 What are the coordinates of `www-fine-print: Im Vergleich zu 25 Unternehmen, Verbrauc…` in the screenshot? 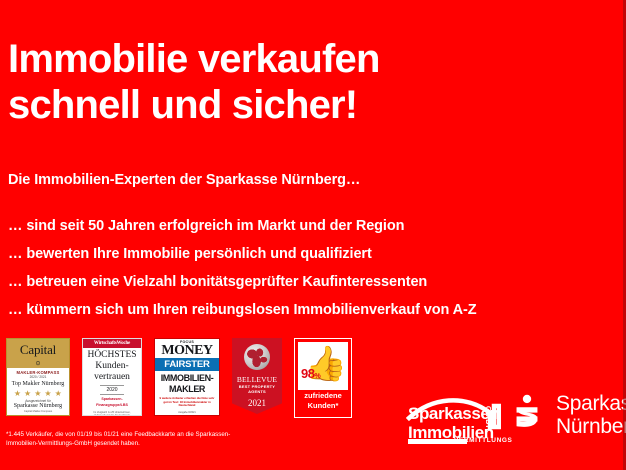 It's located at (112, 413).